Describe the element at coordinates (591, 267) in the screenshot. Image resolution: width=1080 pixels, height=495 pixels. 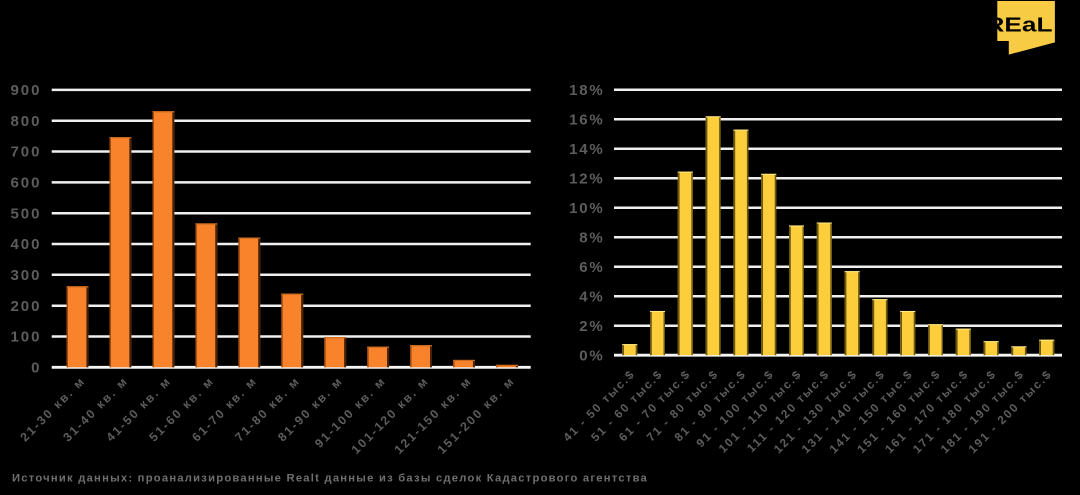
I see `svg-text: 6%` at that location.